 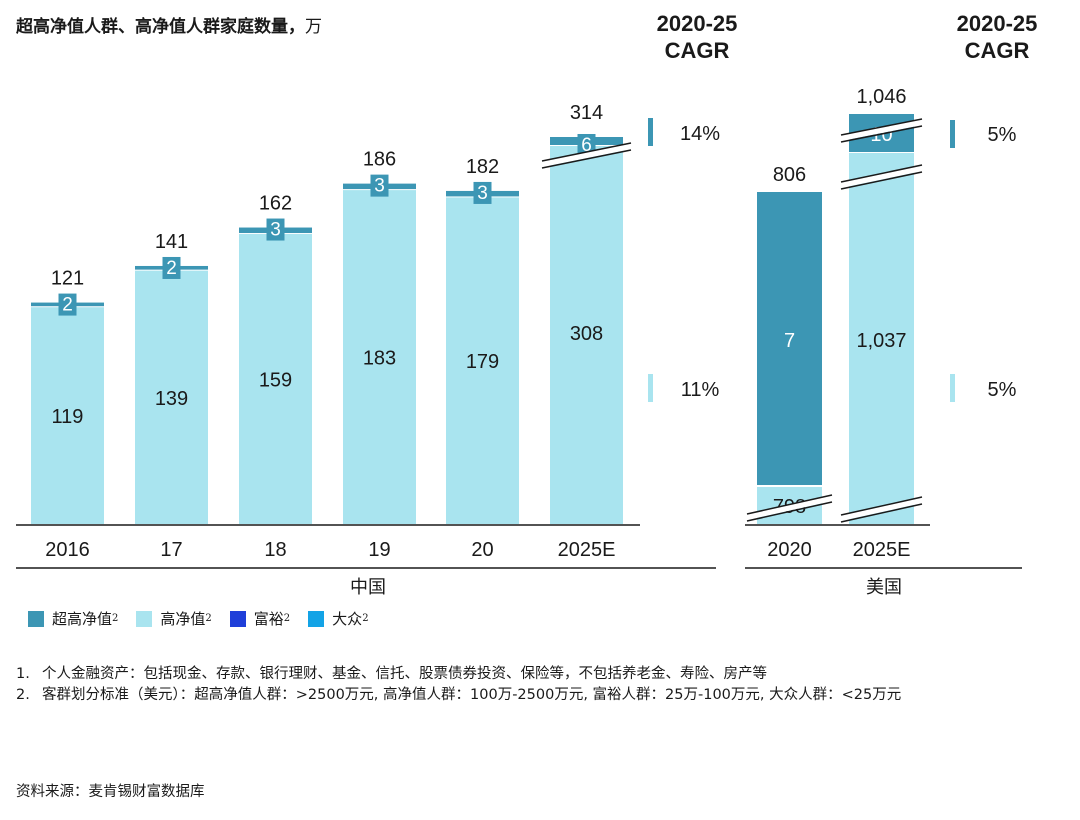 I want to click on footnote-number: 1., so click(x=23, y=674).